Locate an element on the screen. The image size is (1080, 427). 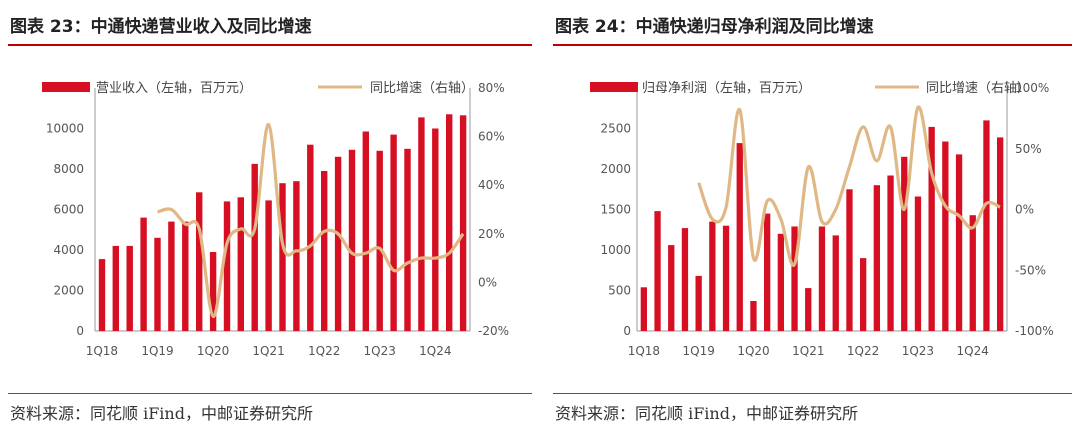
y-right-tick-label: -50% is located at coordinates (1030, 270).